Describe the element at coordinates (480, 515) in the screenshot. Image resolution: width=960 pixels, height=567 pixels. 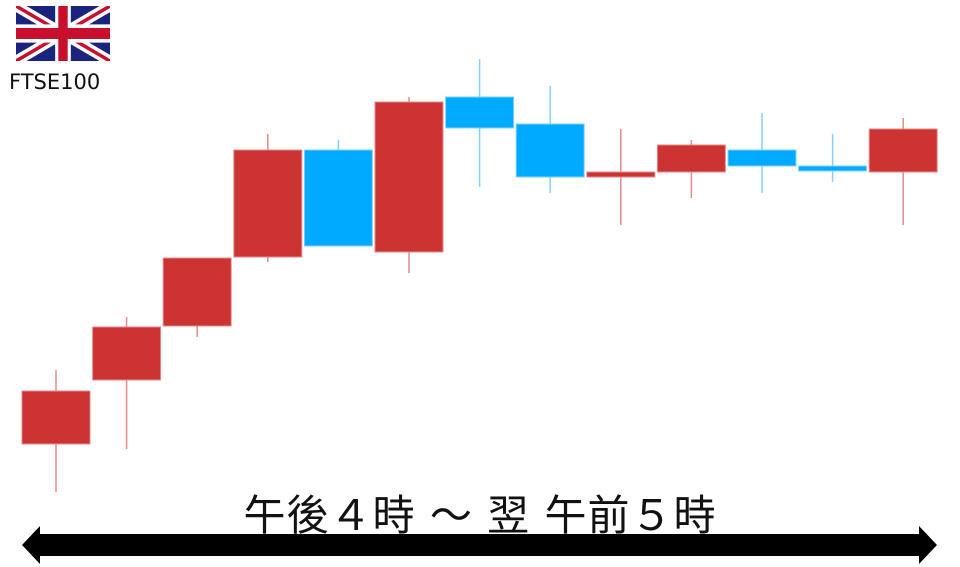
I see `time-range-label: 午後４時 ～ 翌 午前５時` at that location.